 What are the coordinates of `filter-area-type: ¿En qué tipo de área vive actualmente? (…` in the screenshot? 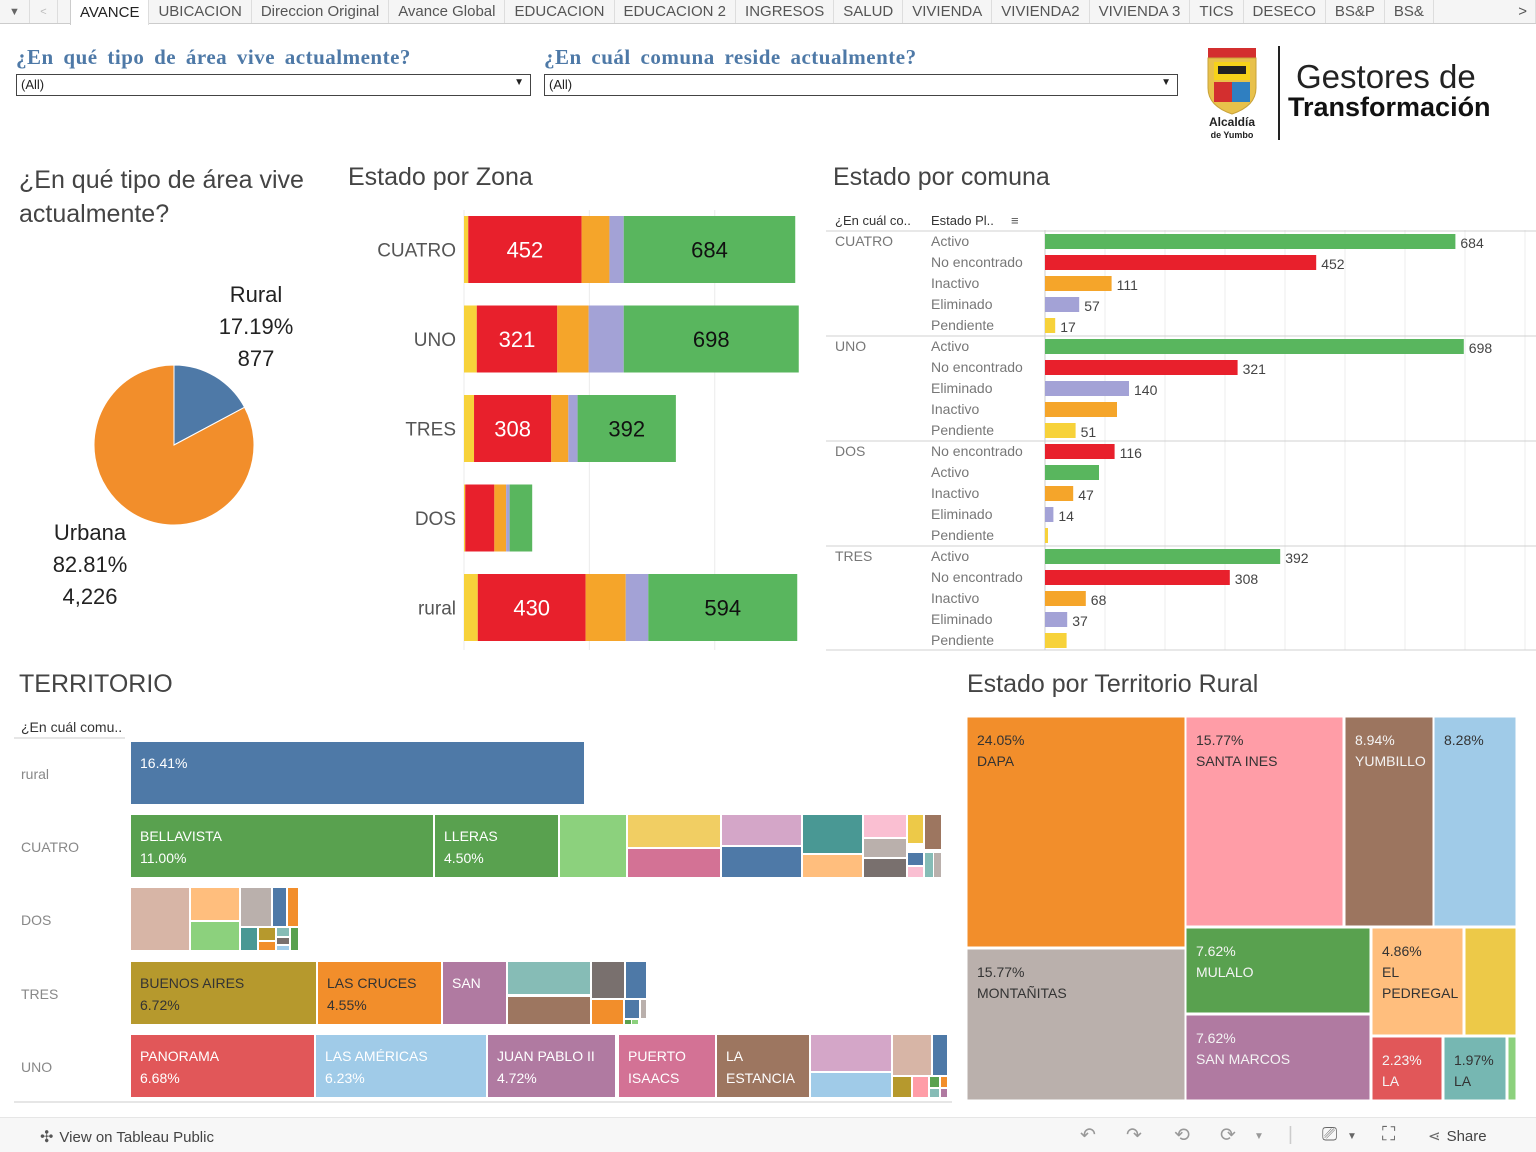 It's located at (273, 70).